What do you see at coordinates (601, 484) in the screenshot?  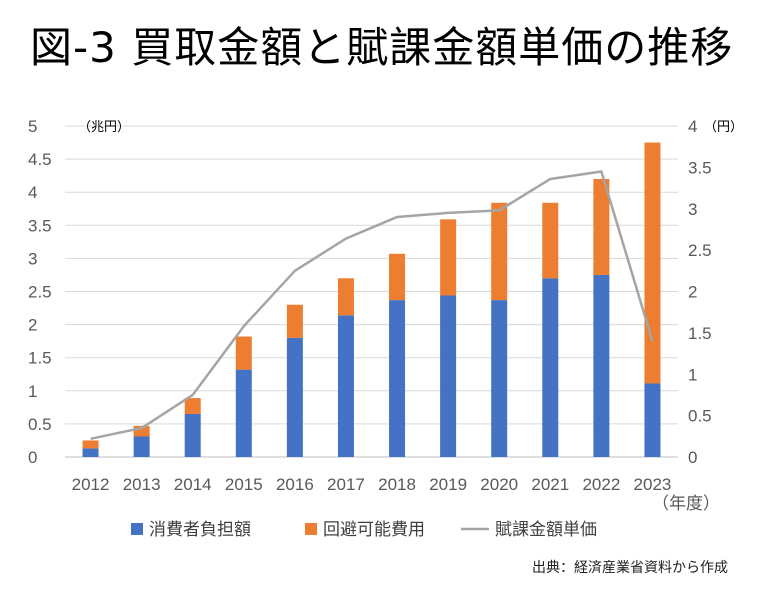 I see `x-tick-label: 2022` at bounding box center [601, 484].